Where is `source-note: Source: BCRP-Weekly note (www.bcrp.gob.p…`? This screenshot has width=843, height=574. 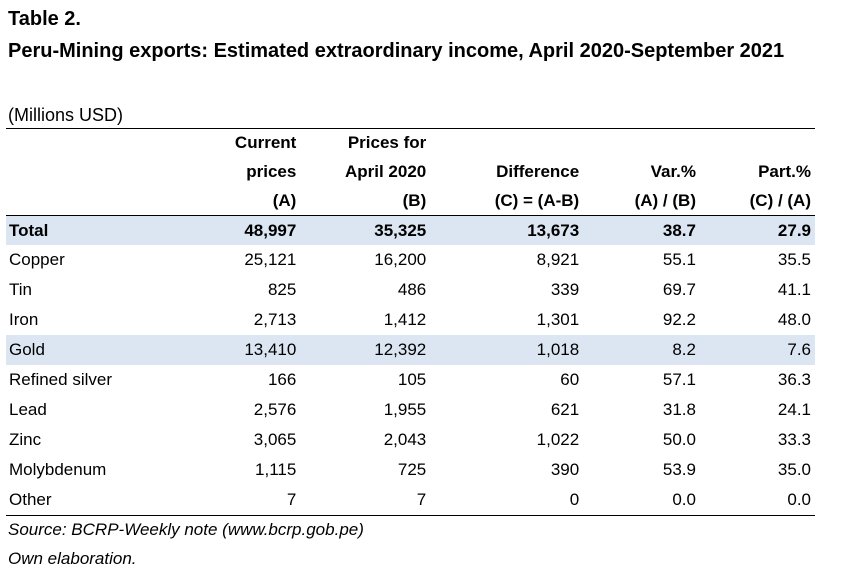
source-note: Source: BCRP-Weekly note (www.bcrp.gob.p… is located at coordinates (186, 529).